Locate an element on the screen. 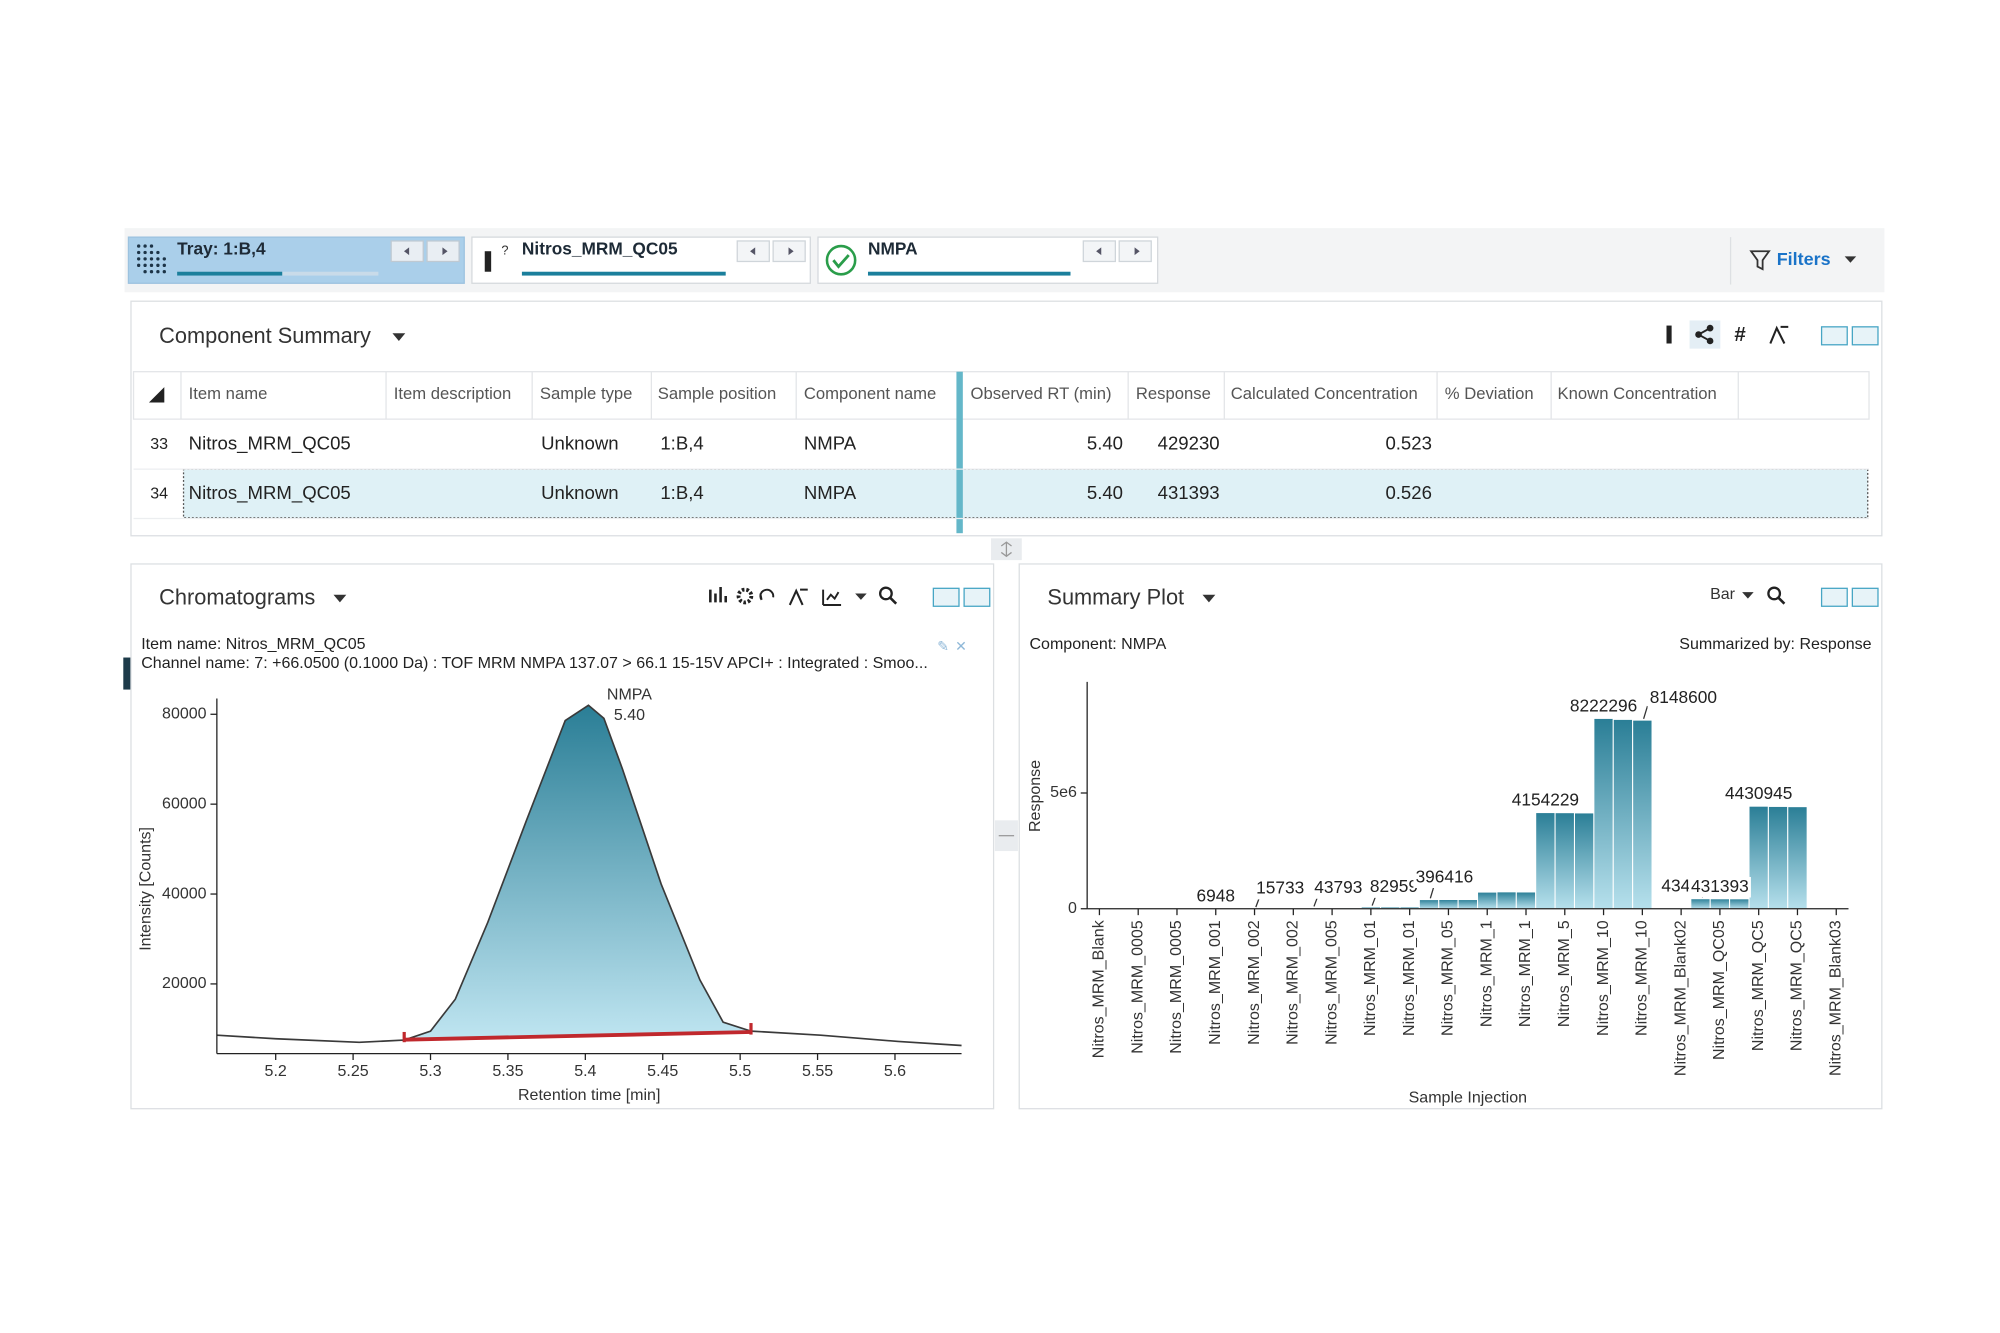 This screenshot has width=2000, height=1333. table-cell: Nitros_MRM_QC05 is located at coordinates (270, 493).